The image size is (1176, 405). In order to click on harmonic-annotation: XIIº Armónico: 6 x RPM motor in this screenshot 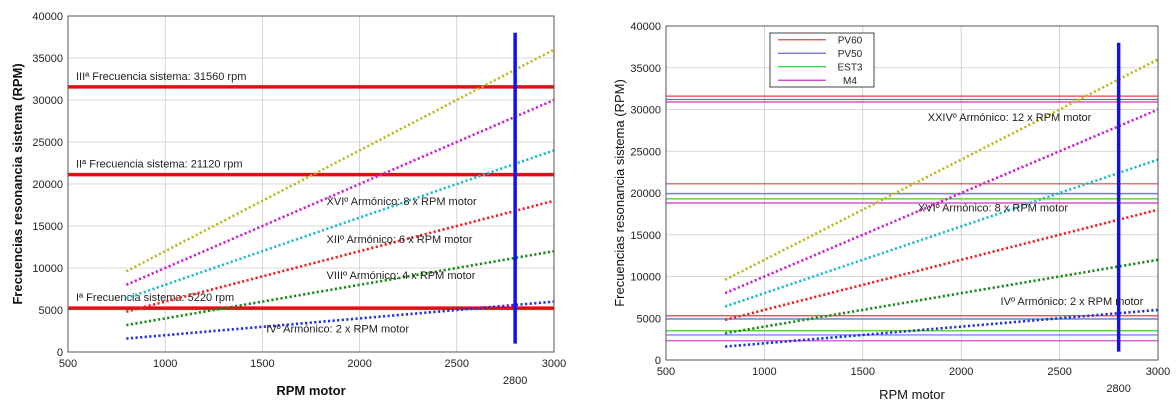, I will do `click(400, 240)`.